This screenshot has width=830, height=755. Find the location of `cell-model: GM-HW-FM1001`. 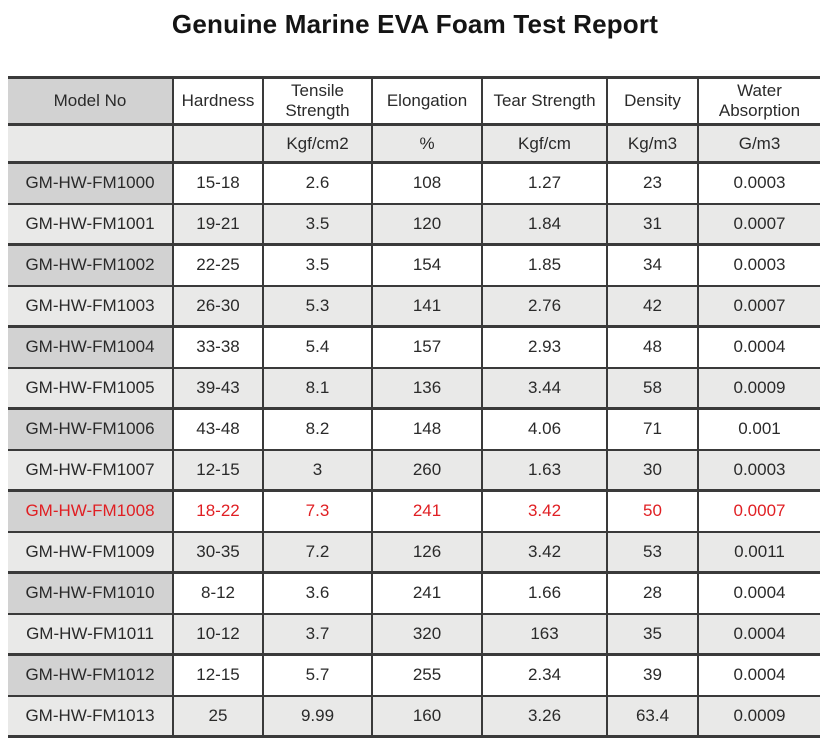

cell-model: GM-HW-FM1001 is located at coordinates (91, 224).